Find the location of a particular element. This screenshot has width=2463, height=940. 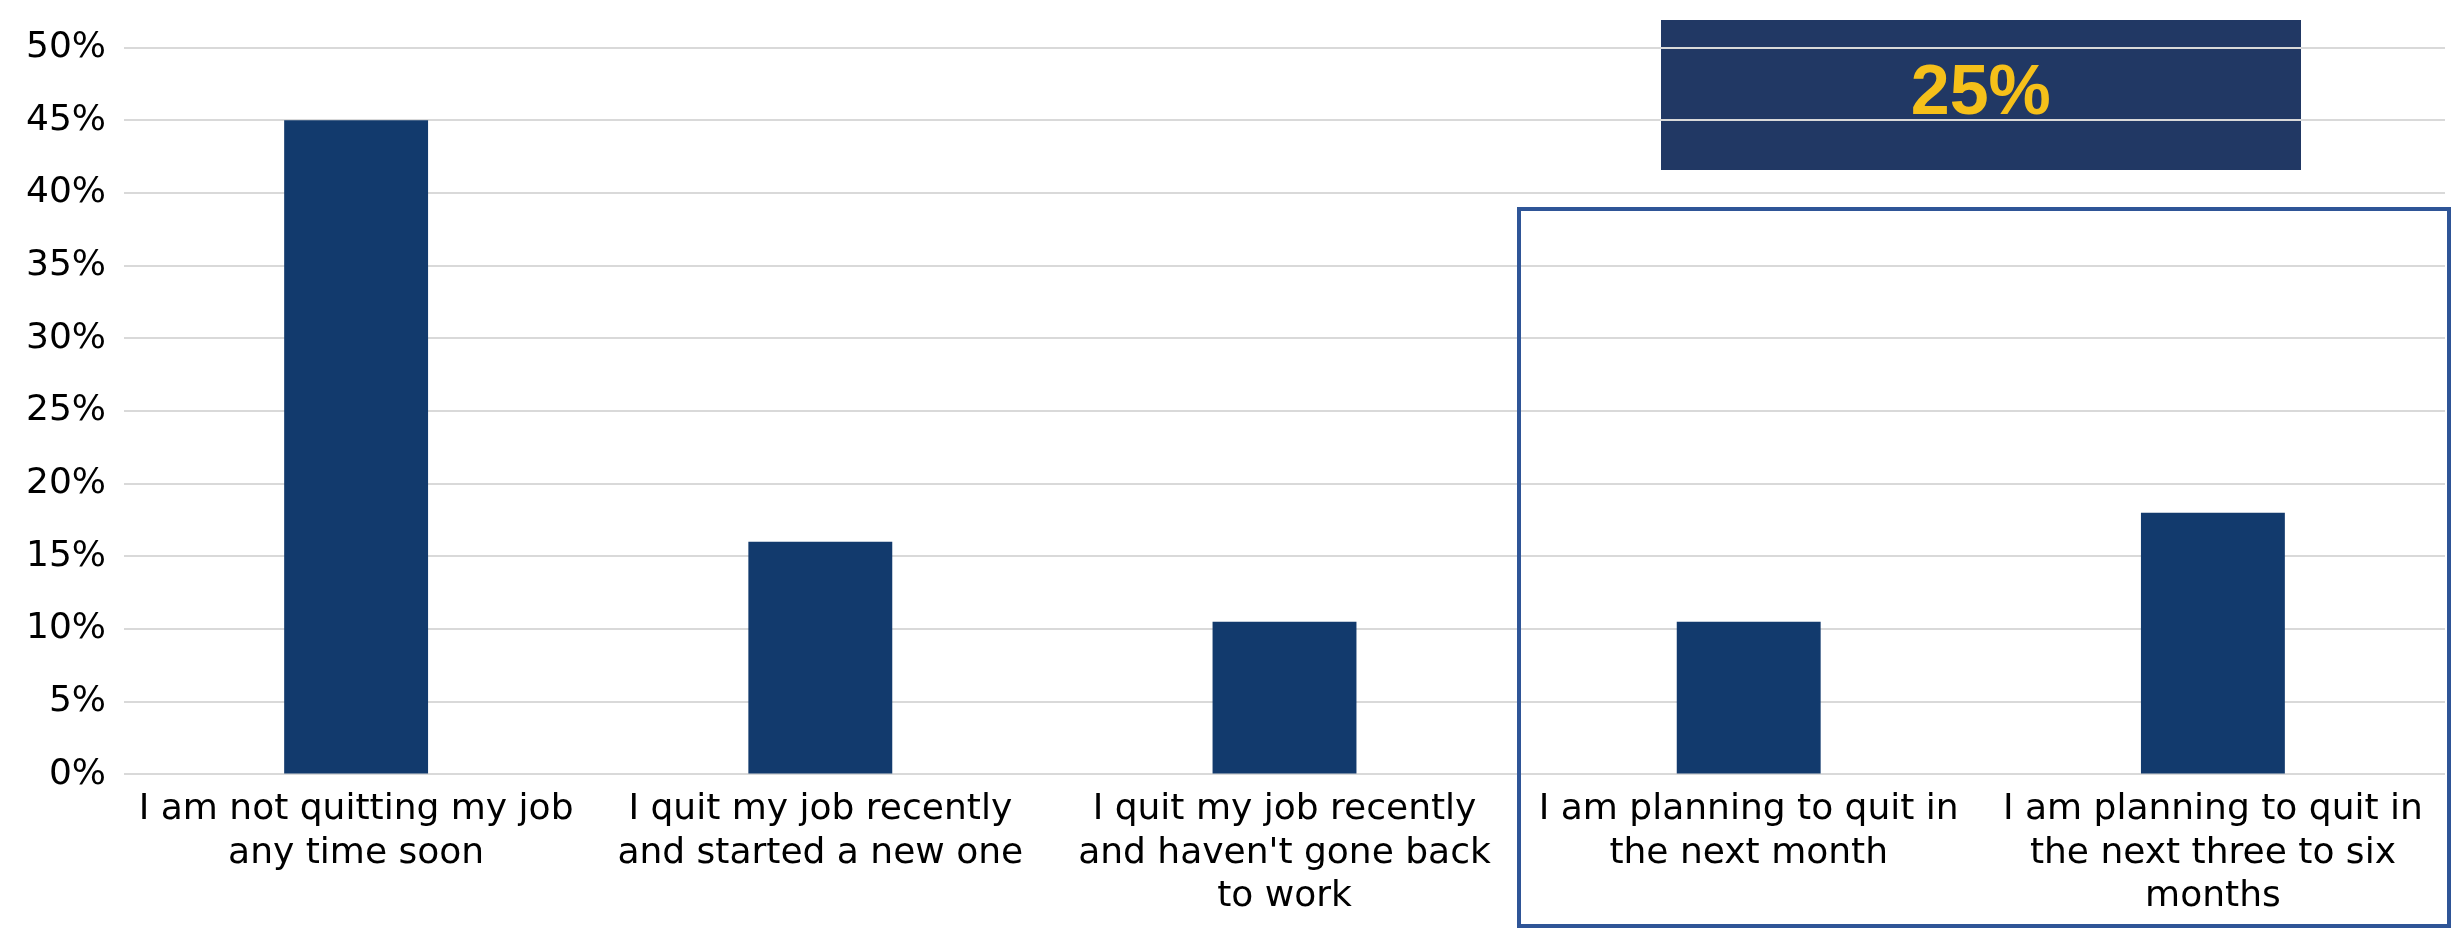

y-tick-label: 0% is located at coordinates (77, 771).